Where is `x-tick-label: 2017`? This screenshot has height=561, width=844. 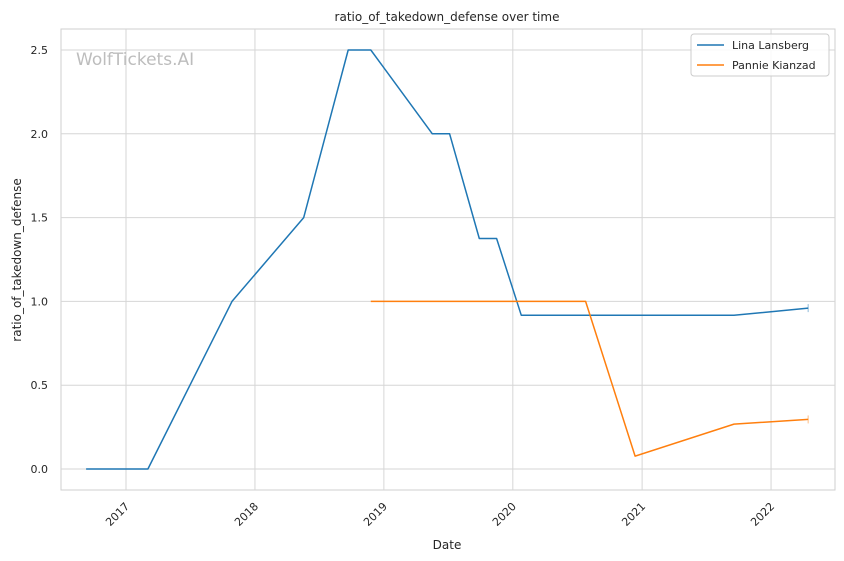 x-tick-label: 2017 is located at coordinates (117, 514).